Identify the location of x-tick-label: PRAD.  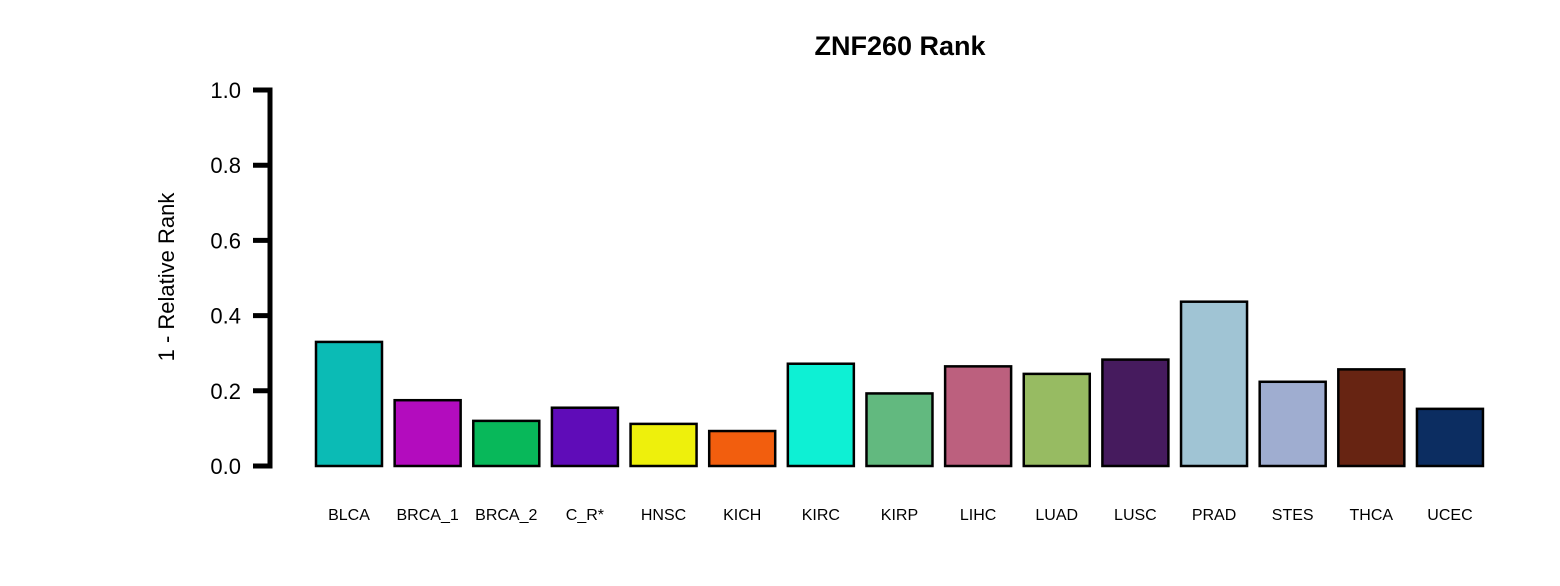
(1214, 515).